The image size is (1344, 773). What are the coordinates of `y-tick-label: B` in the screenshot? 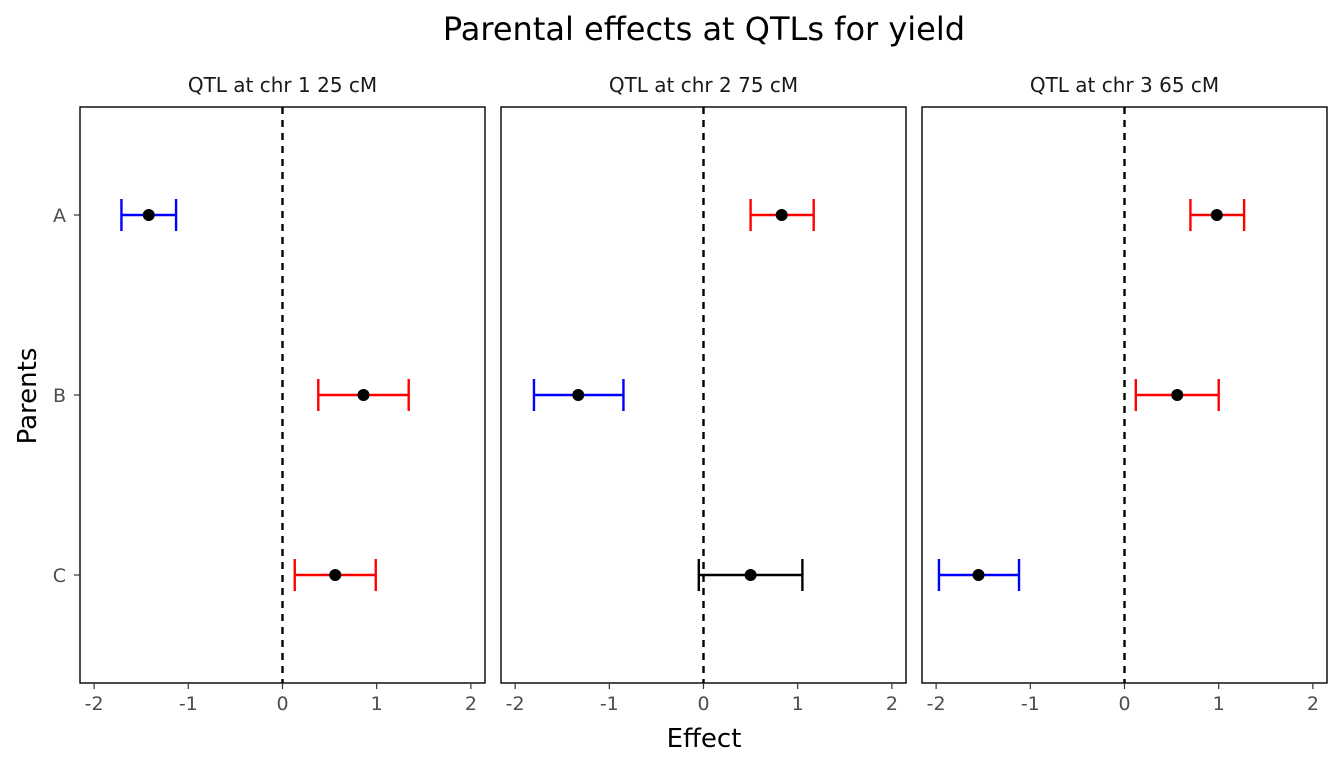 It's located at (59, 396).